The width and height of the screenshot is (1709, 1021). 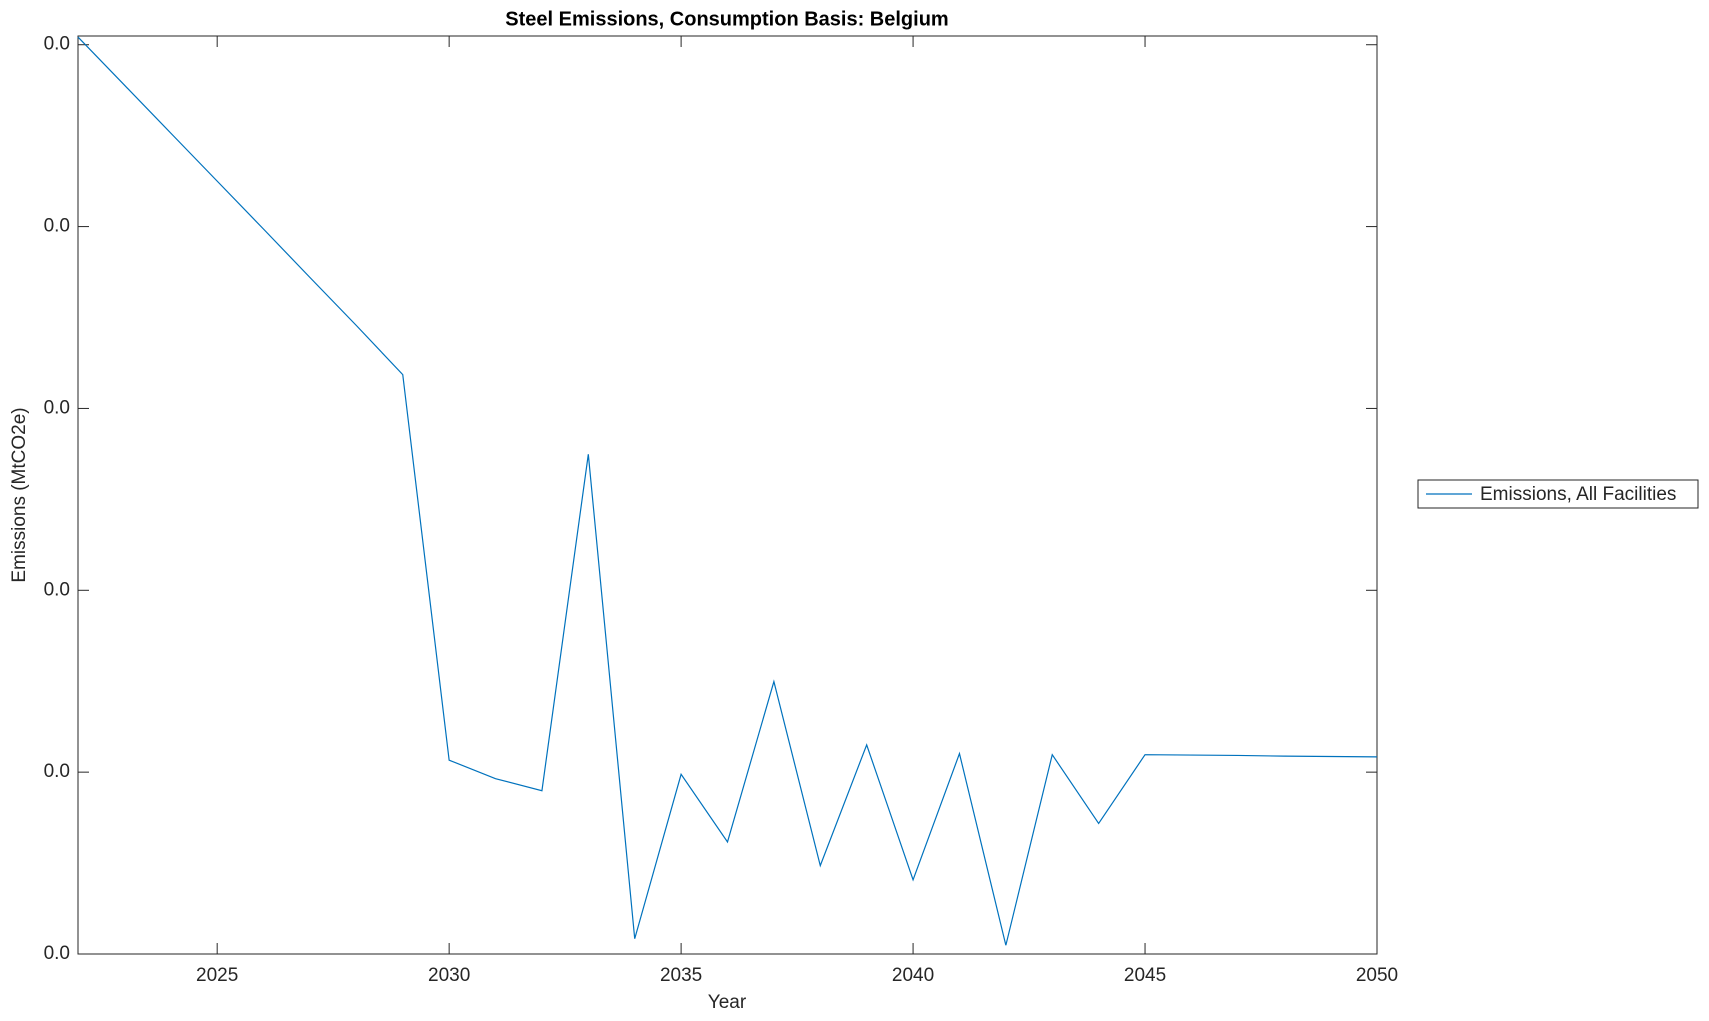 What do you see at coordinates (19, 494) in the screenshot?
I see `y-axis-label: Emissions (MtCO2e)` at bounding box center [19, 494].